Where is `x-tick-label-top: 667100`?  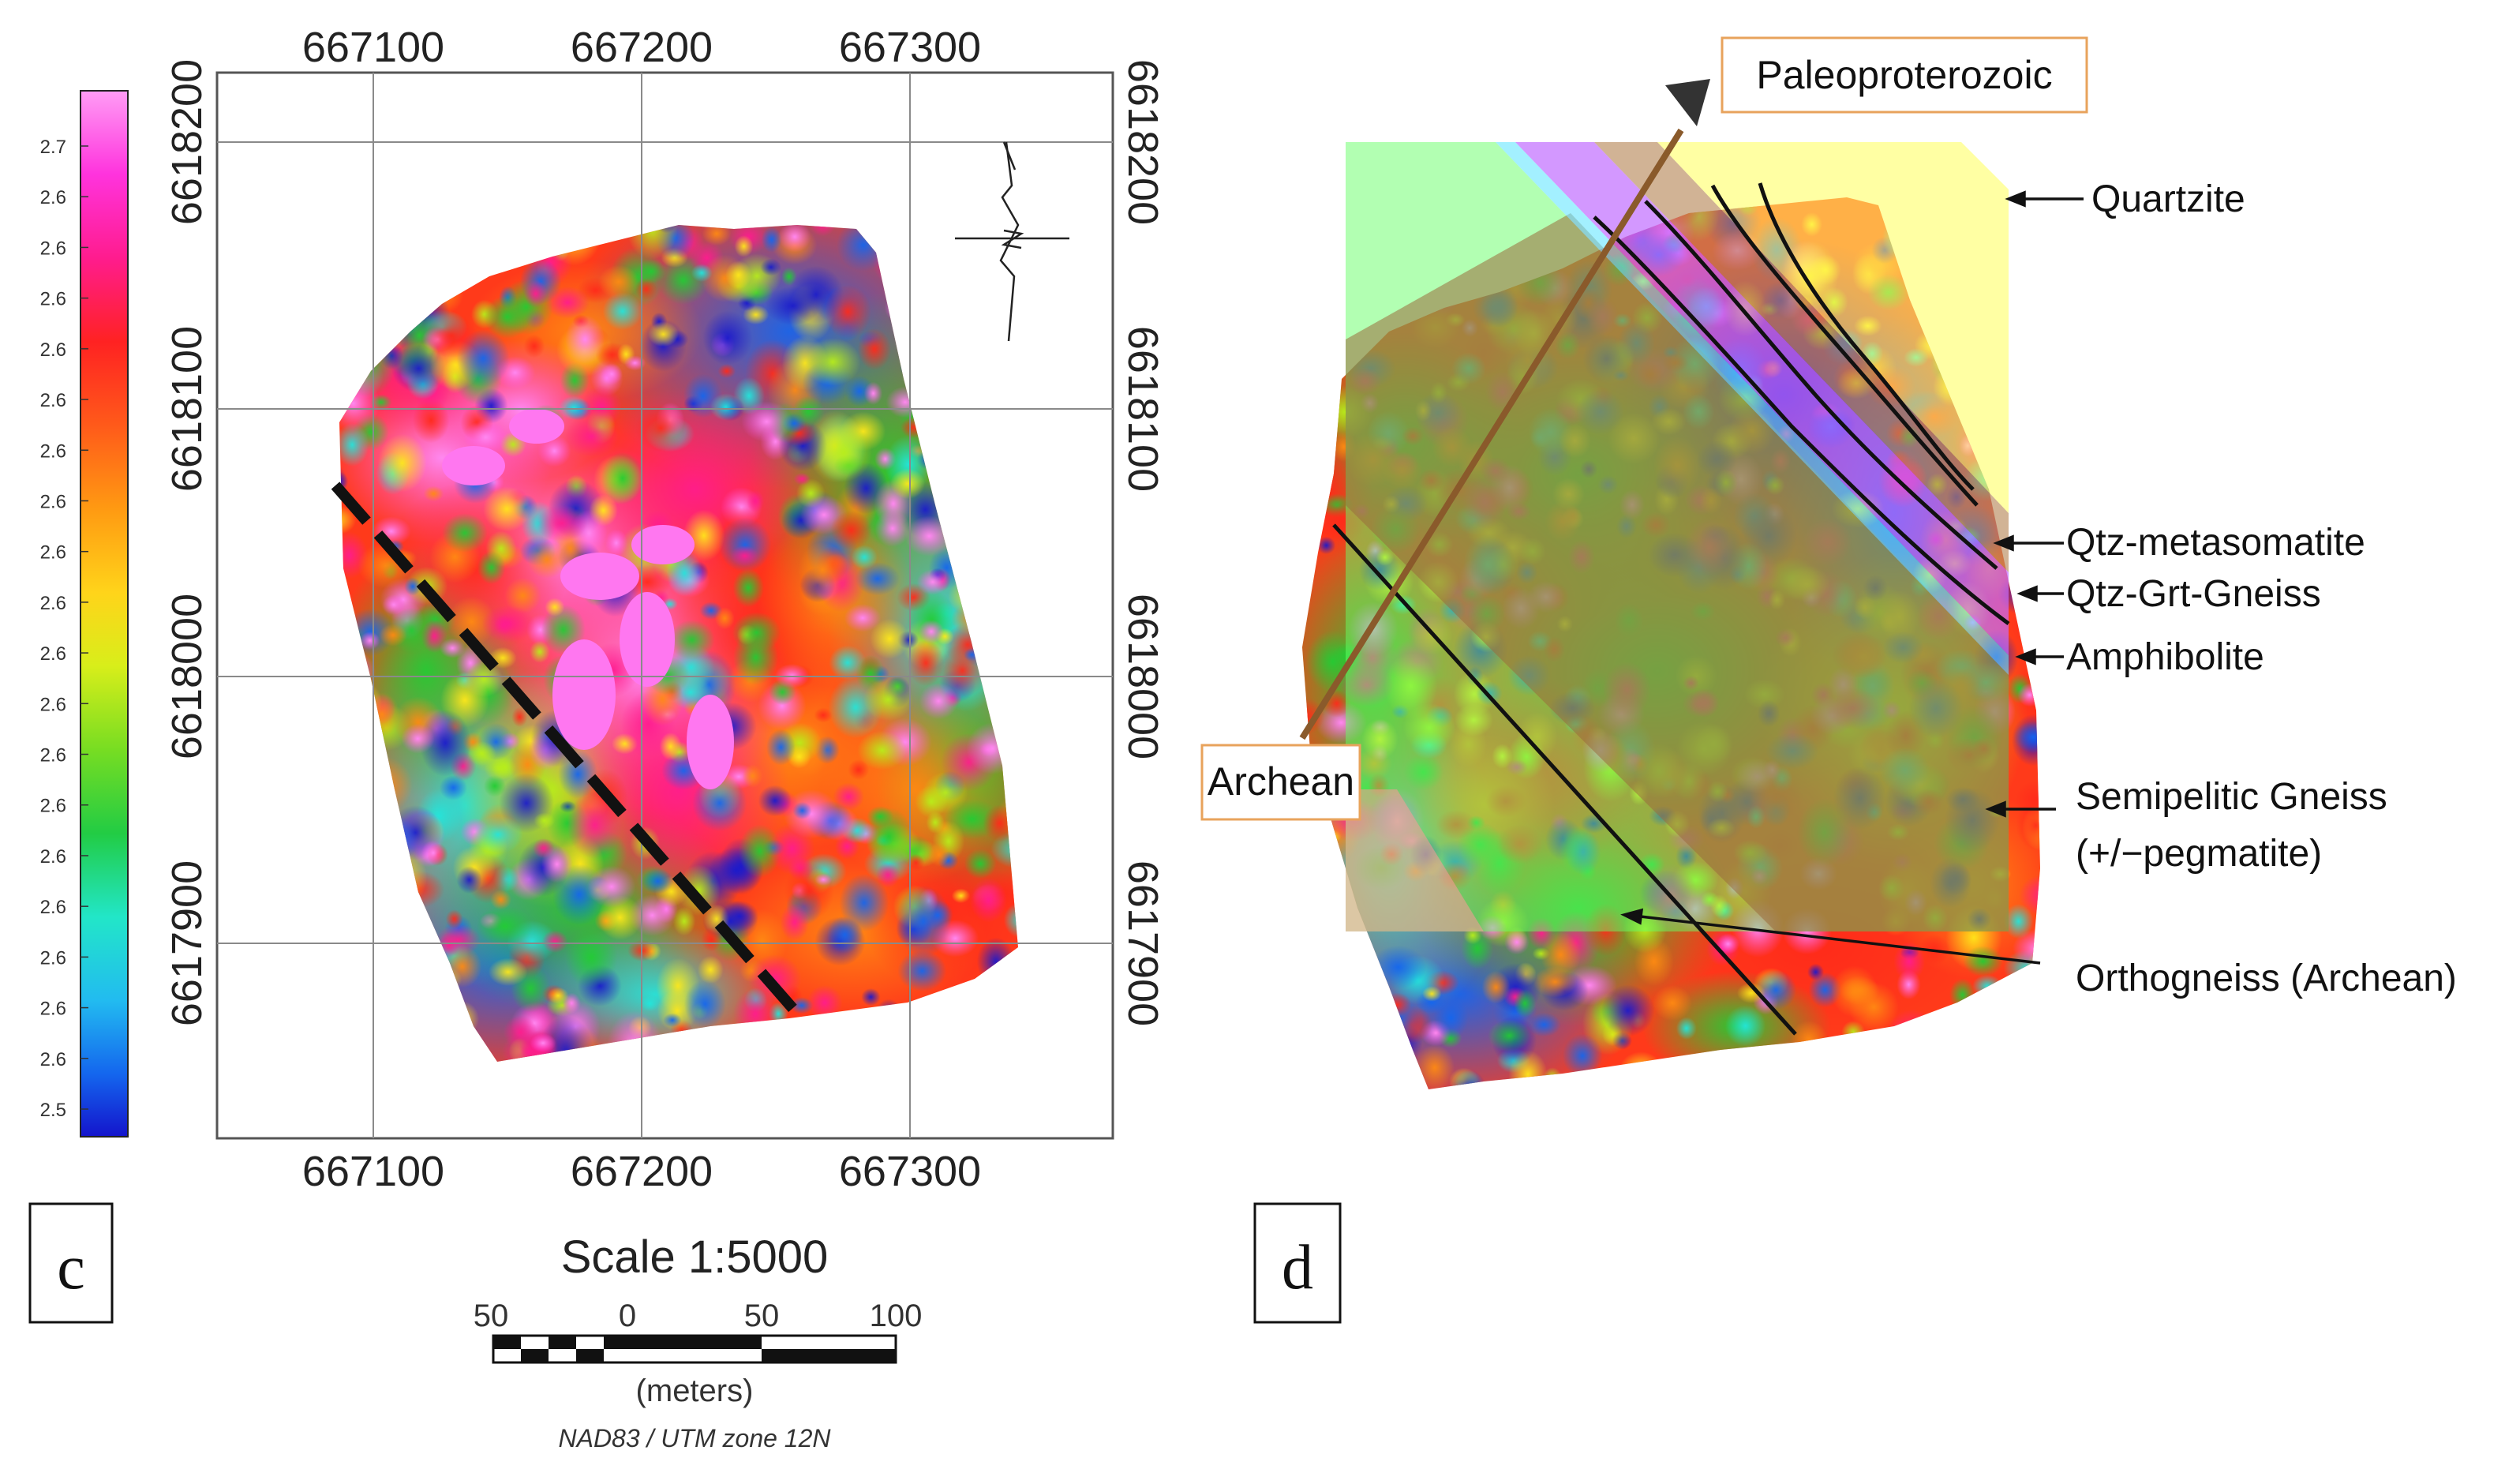 x-tick-label-top: 667100 is located at coordinates (373, 47).